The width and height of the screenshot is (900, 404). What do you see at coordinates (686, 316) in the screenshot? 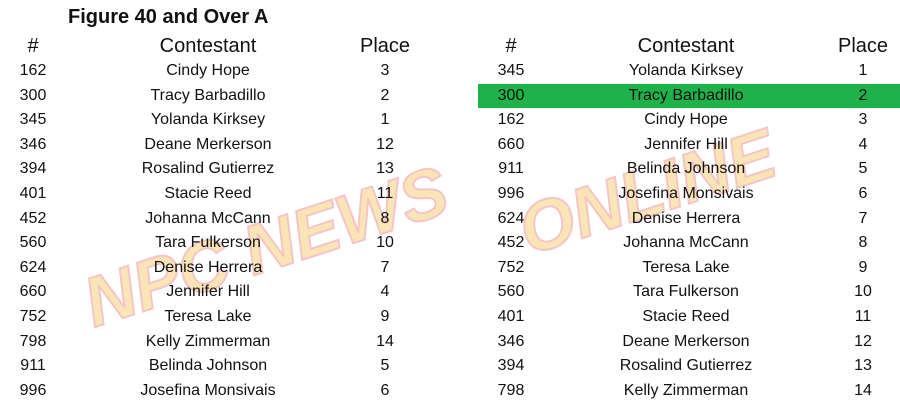
I see `cell-name: Stacie Reed` at bounding box center [686, 316].